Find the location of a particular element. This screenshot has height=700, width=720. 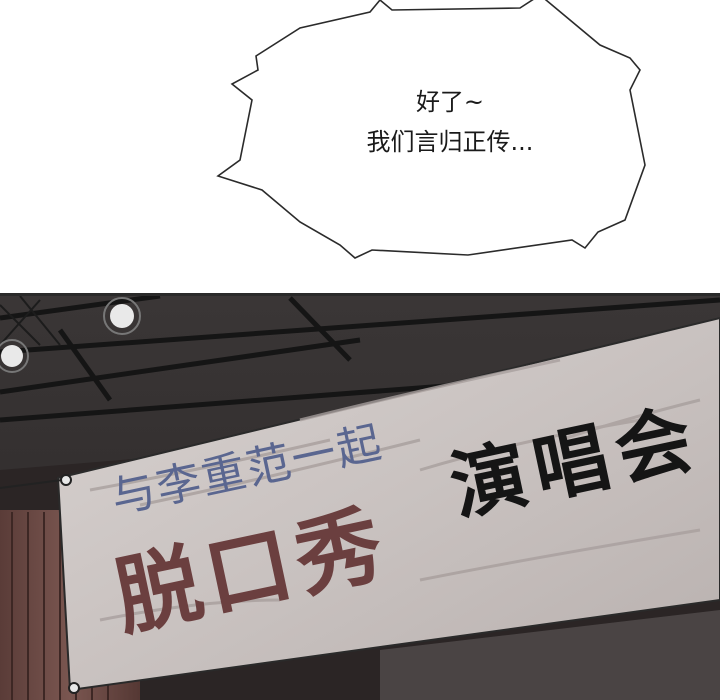

banner-grommet-bottom is located at coordinates (74, 688).